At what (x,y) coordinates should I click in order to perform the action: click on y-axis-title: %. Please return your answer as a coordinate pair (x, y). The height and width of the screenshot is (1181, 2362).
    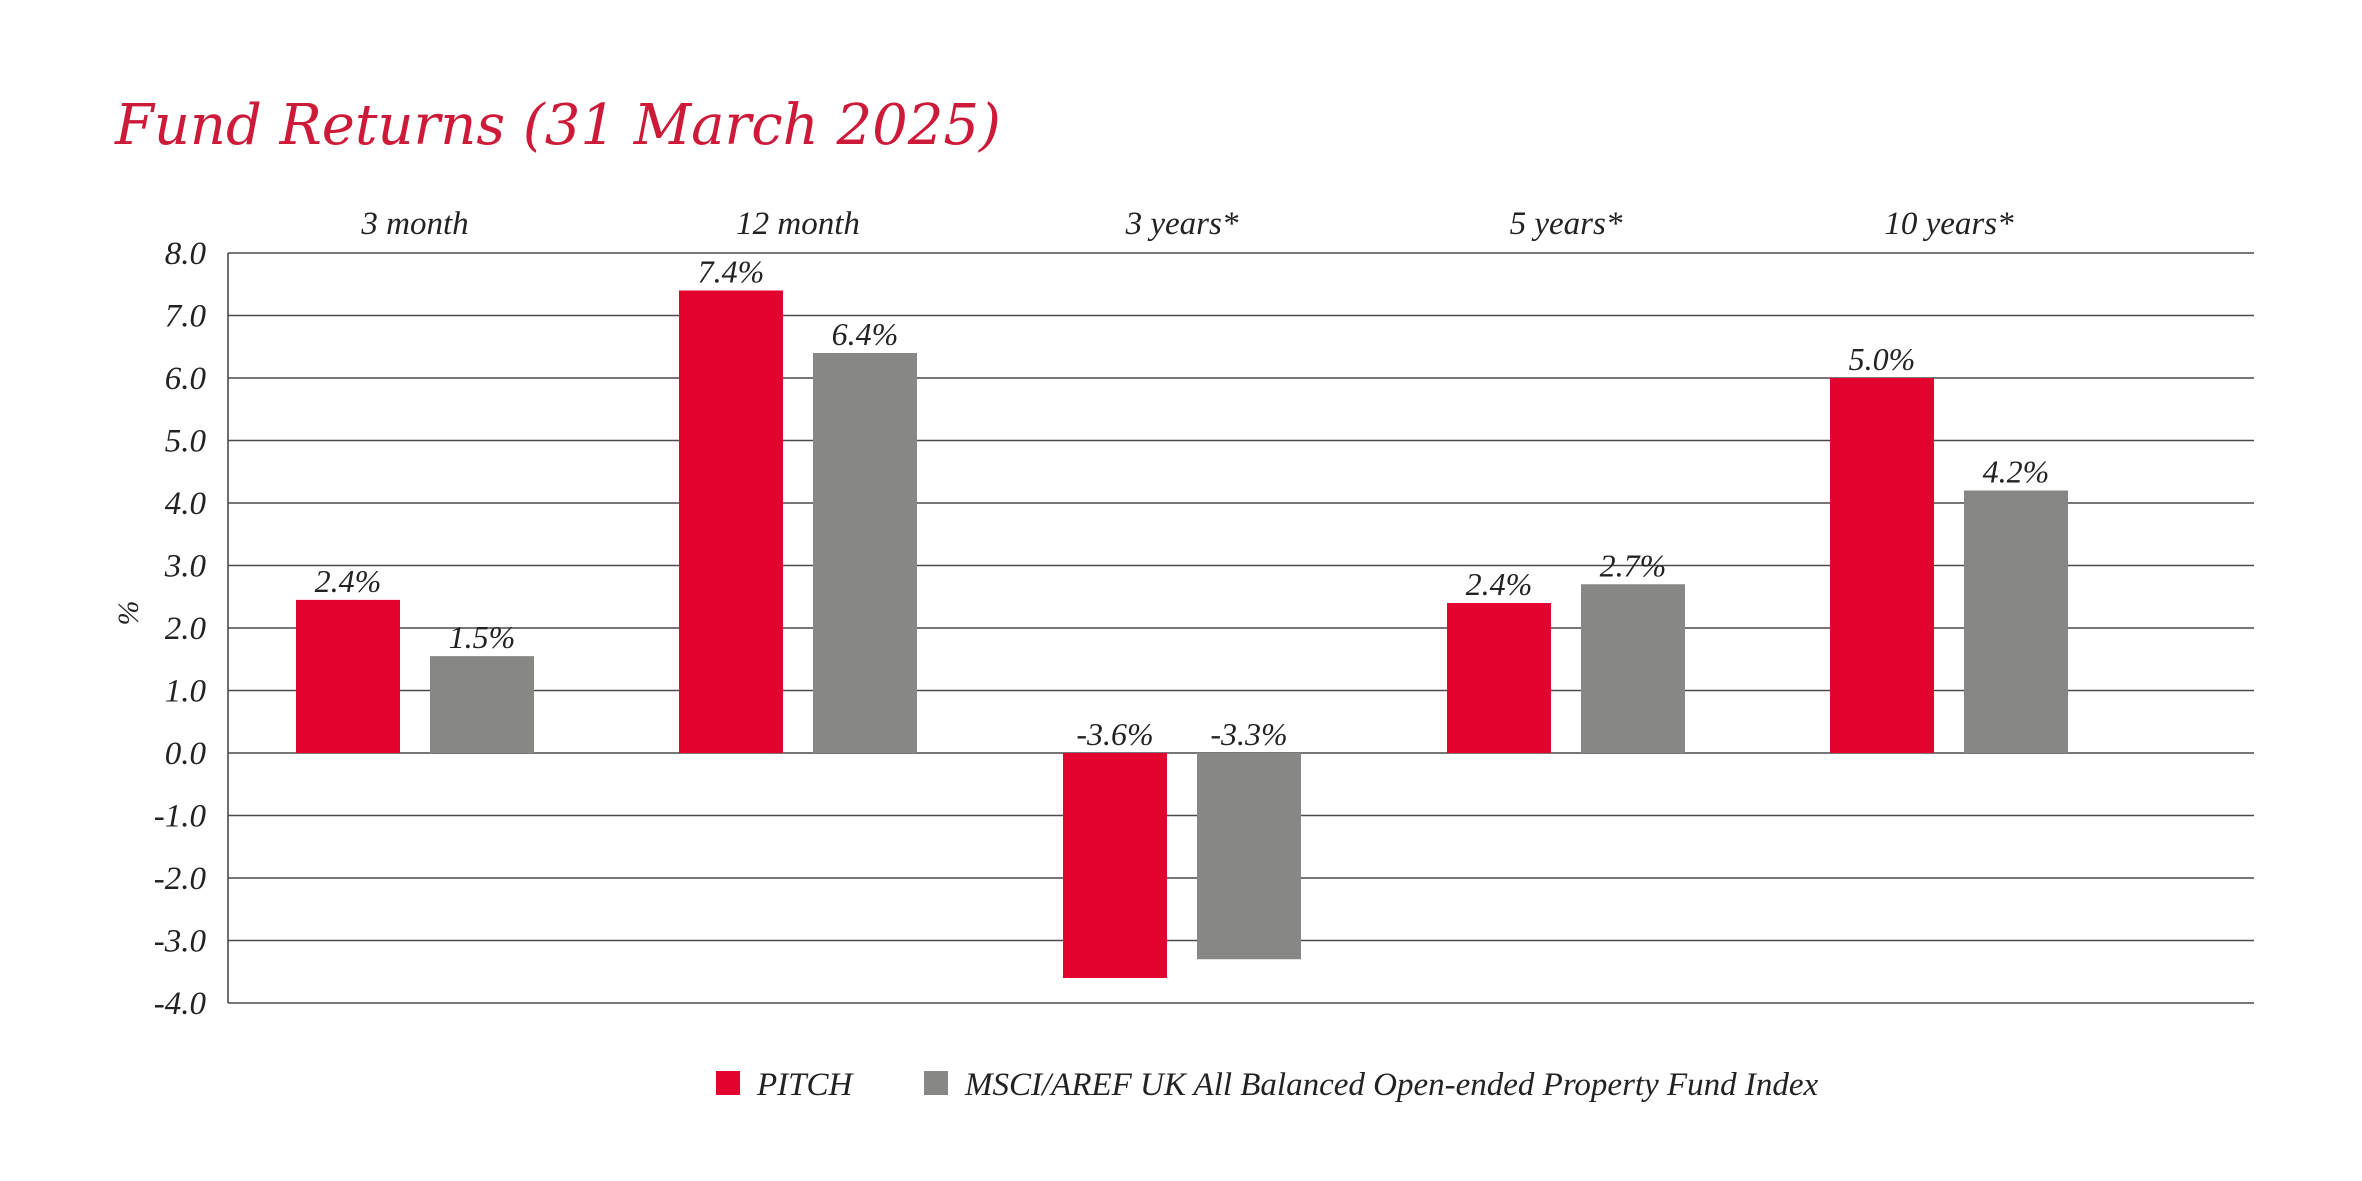
    Looking at the image, I should click on (128, 613).